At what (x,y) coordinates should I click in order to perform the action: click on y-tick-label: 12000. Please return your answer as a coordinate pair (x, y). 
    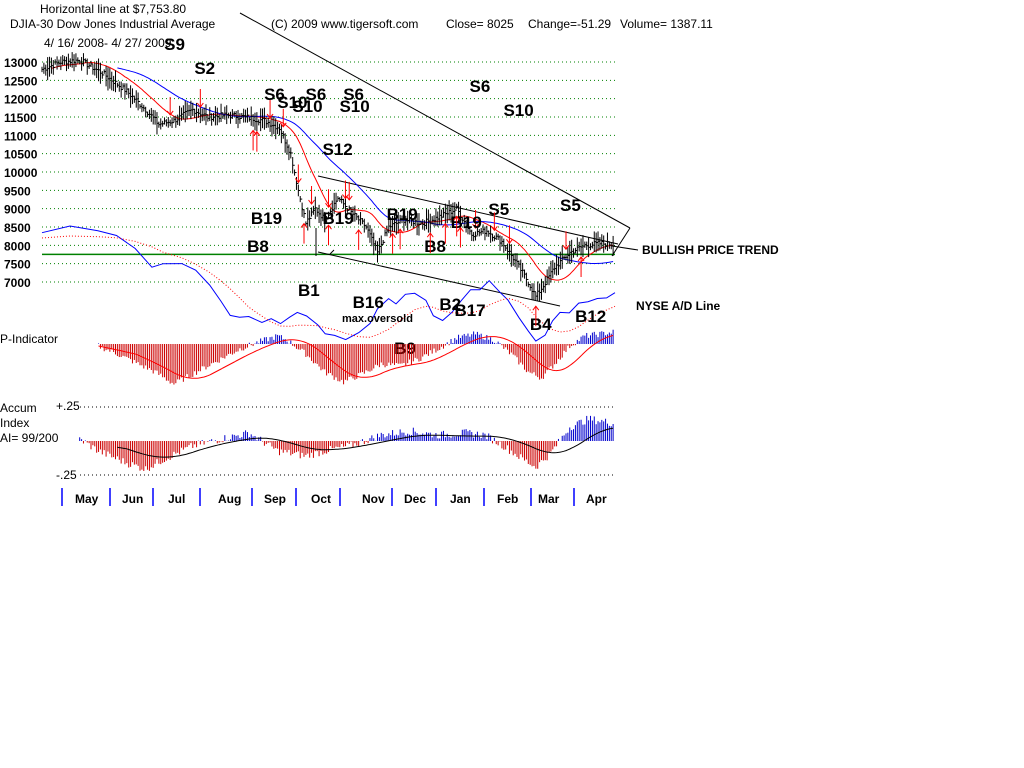
    Looking at the image, I should click on (21, 100).